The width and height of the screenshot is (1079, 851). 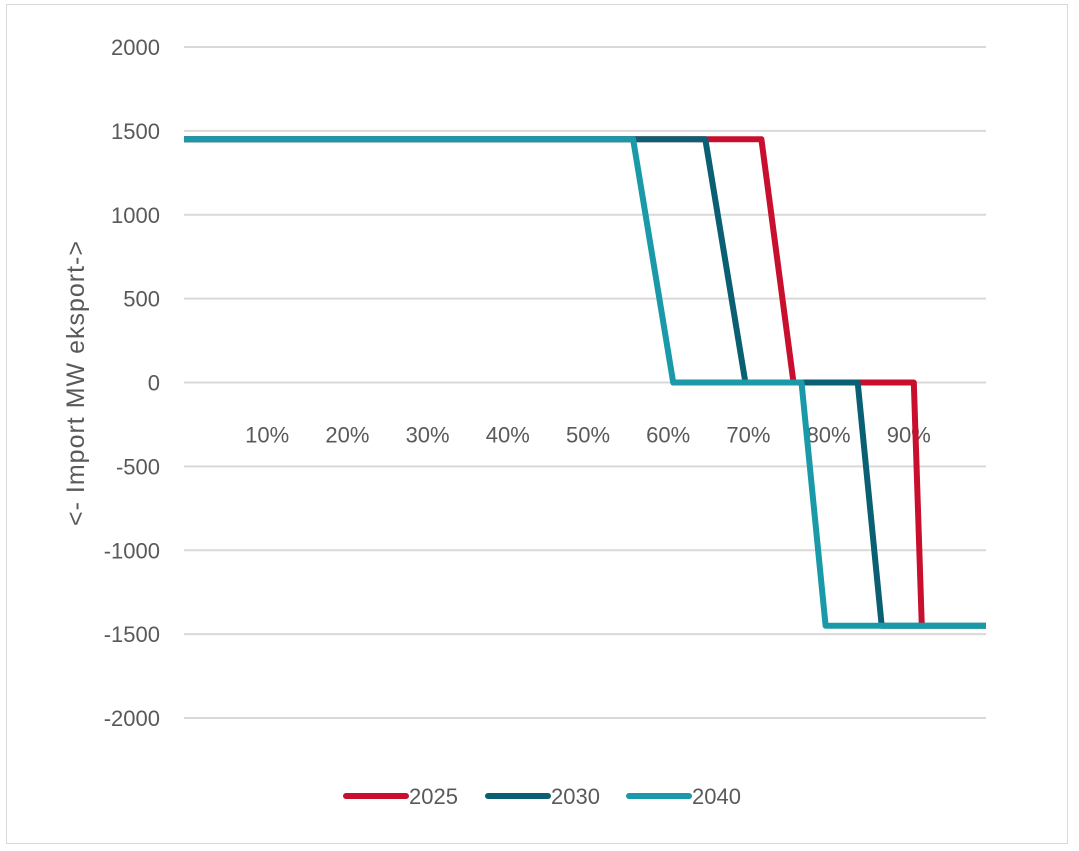 I want to click on x-tick-label: 50%, so click(x=588, y=435).